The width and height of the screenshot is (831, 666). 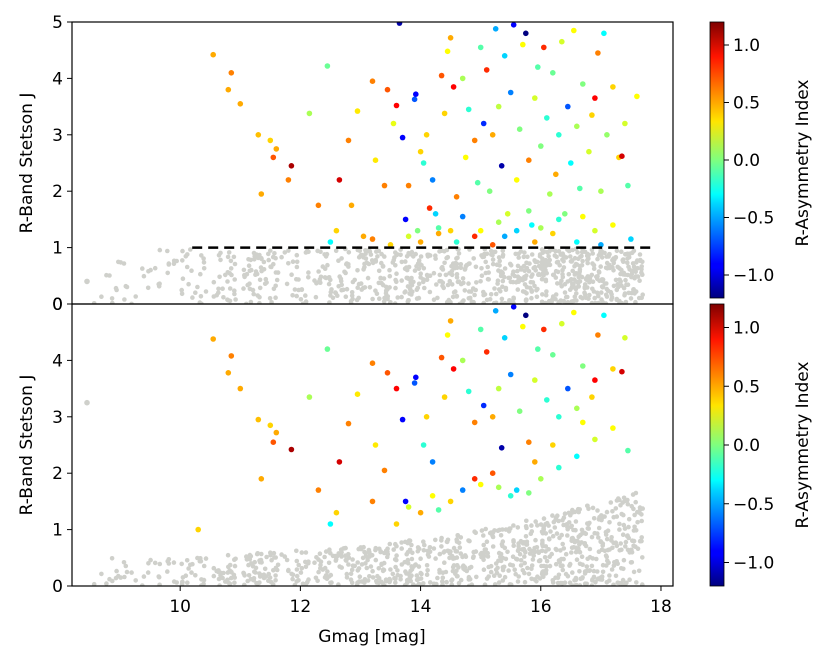 I want to click on y-tick-label: 2, so click(x=57, y=474).